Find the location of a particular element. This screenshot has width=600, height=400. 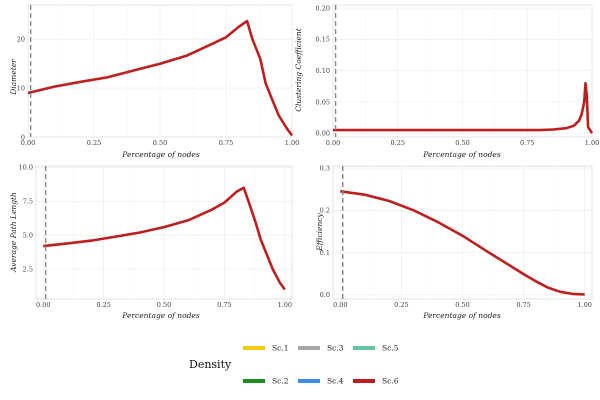

legend-item-sc2: Sc.2 is located at coordinates (266, 381).